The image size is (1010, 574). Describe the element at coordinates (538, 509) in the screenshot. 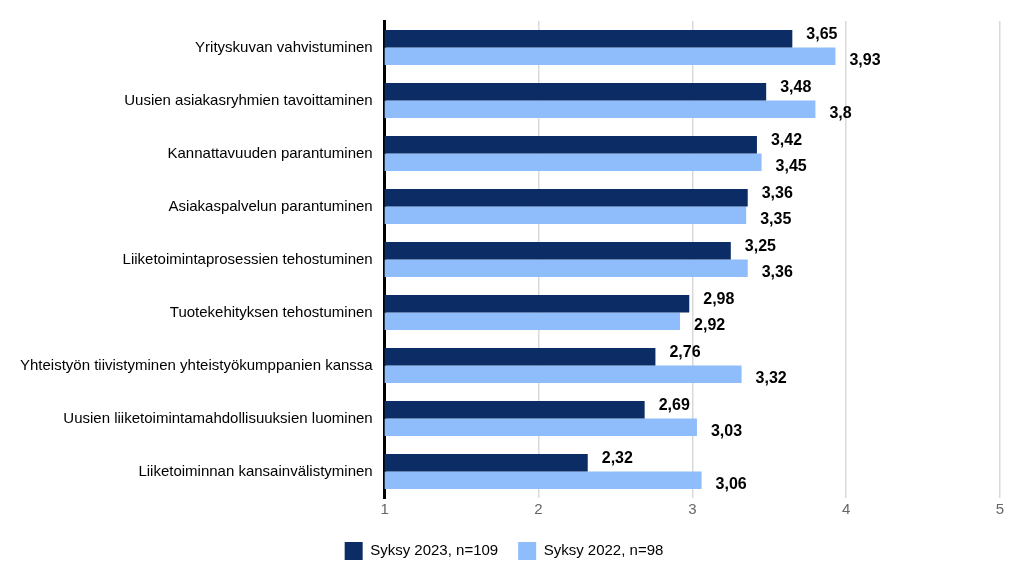

I see `x-tick-label: 2` at that location.